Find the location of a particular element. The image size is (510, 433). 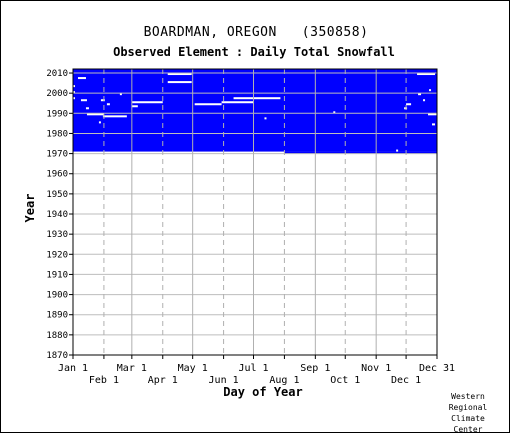

x-tick-label: Nov 1 is located at coordinates (376, 368).